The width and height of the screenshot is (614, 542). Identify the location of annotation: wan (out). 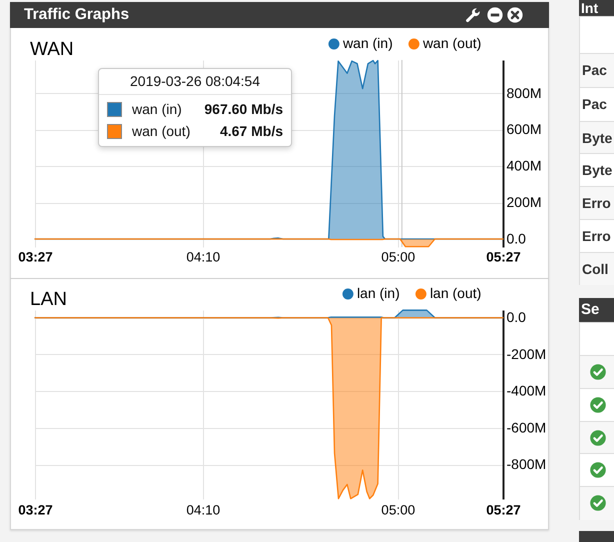
(161, 131).